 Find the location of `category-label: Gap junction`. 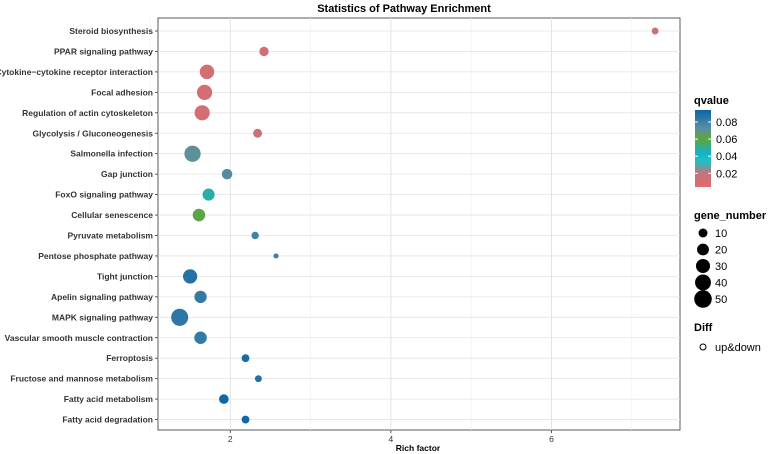

category-label: Gap junction is located at coordinates (127, 174).